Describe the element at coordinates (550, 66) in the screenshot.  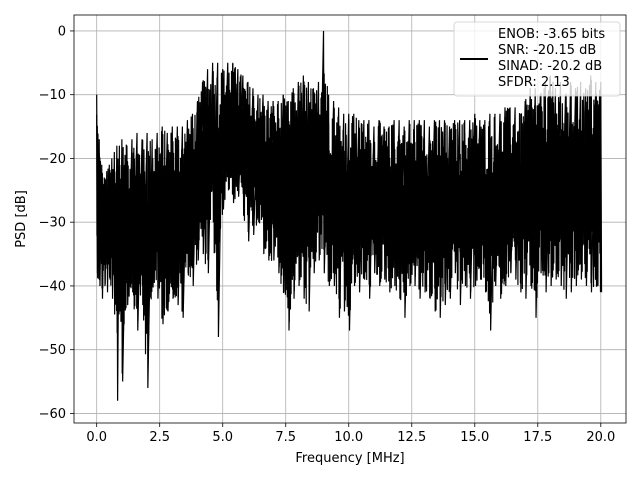
I see `legend-entry-sinad: SINAD: -20.2 dB` at that location.